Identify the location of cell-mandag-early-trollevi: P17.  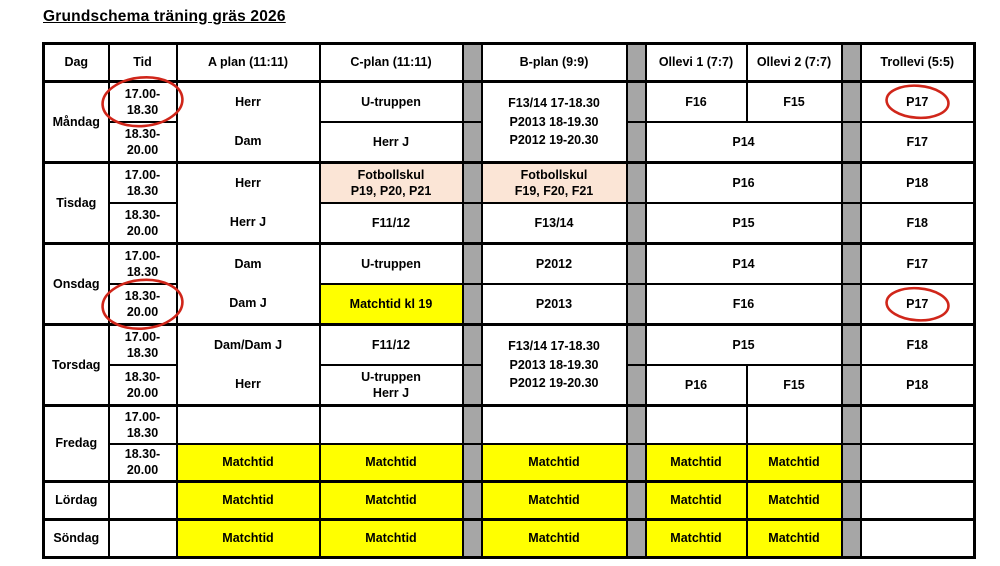
(917, 101).